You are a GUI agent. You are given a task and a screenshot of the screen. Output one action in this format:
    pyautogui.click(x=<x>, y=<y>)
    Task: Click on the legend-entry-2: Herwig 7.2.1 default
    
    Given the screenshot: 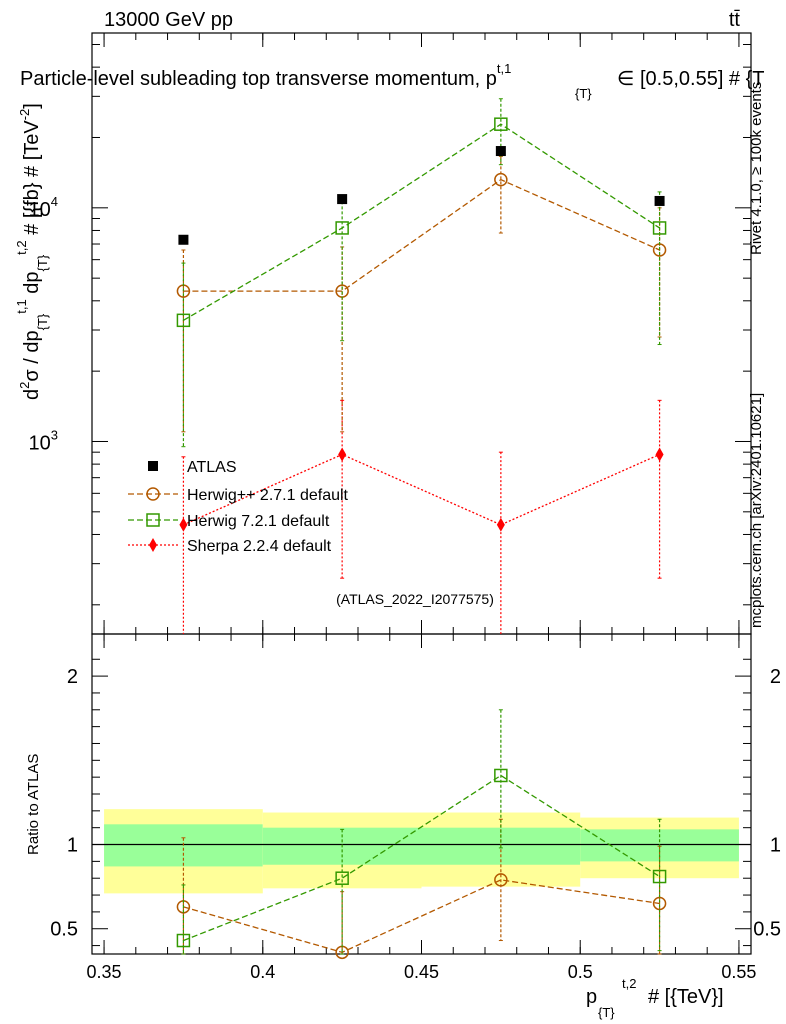 What is the action you would take?
    pyautogui.click(x=229, y=521)
    